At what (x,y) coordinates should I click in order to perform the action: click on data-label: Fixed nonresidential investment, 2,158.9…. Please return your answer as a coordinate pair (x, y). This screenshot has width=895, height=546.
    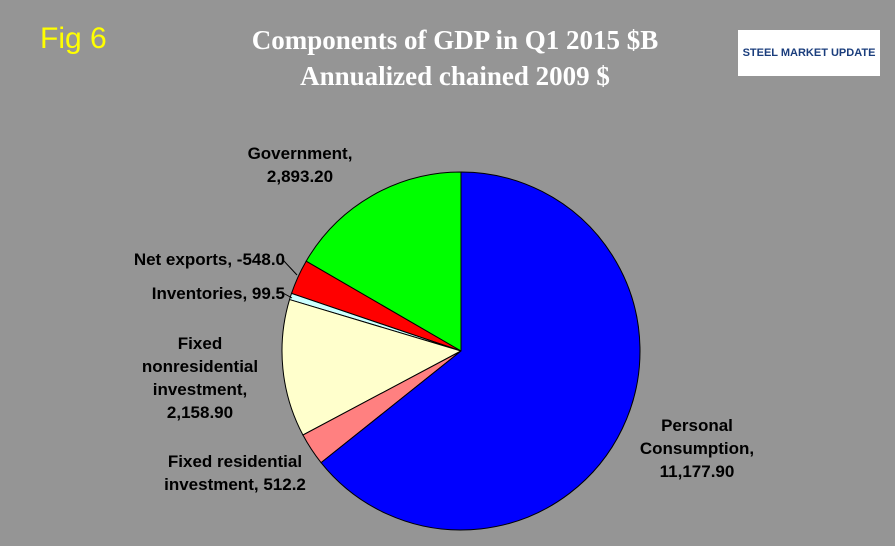
    Looking at the image, I should click on (200, 378).